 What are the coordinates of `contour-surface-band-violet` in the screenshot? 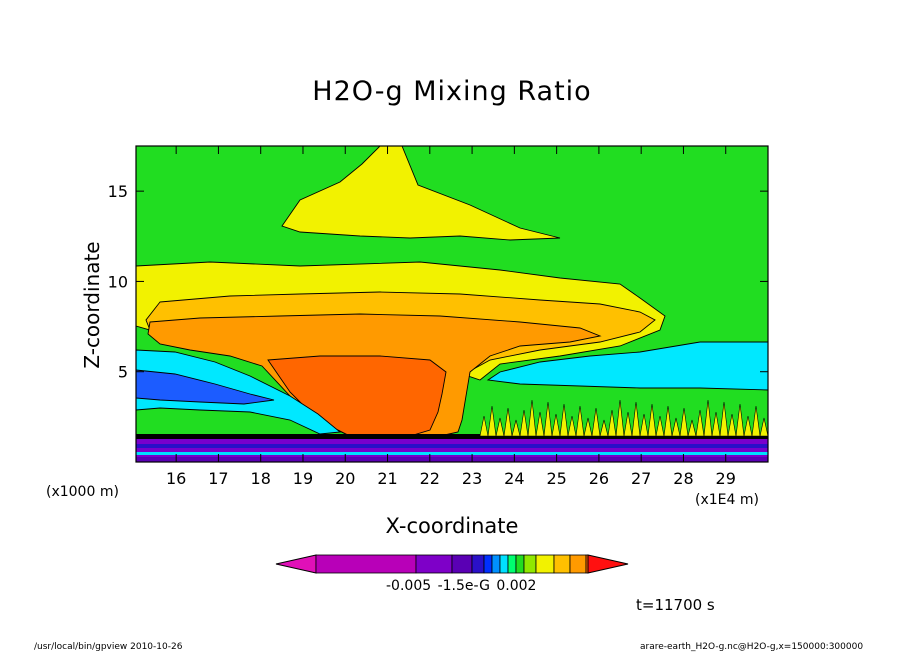 It's located at (452, 459).